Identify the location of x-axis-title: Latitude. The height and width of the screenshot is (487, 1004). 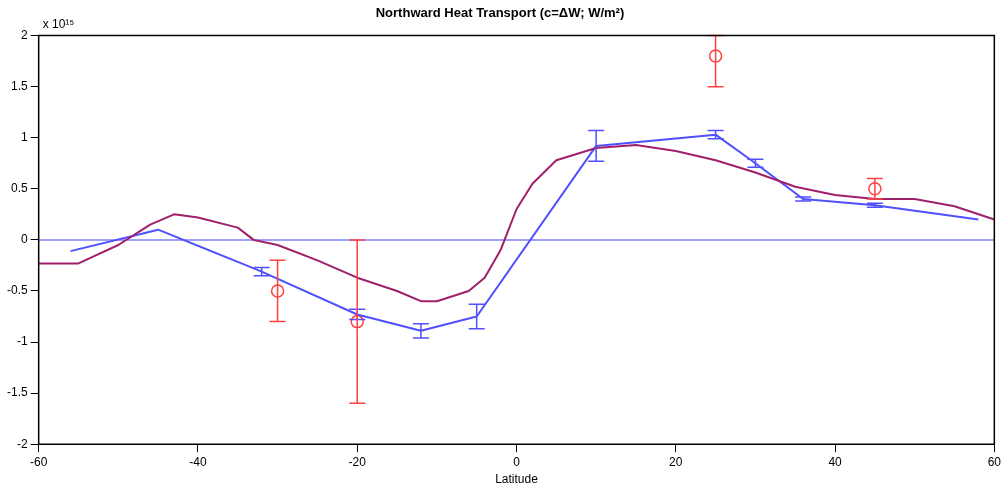
(517, 479).